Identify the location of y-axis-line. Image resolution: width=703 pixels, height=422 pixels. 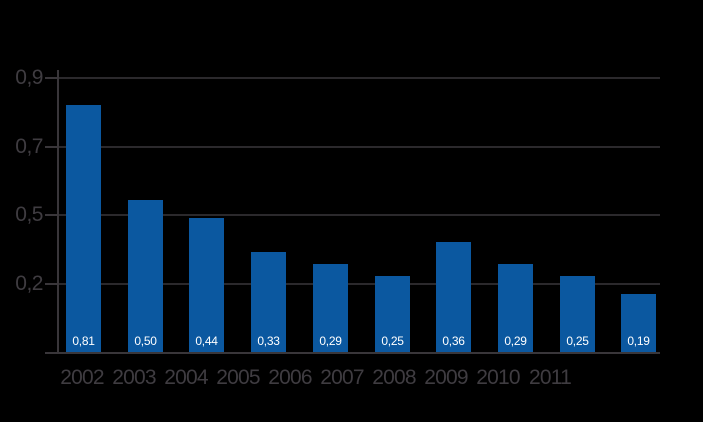
(58, 212).